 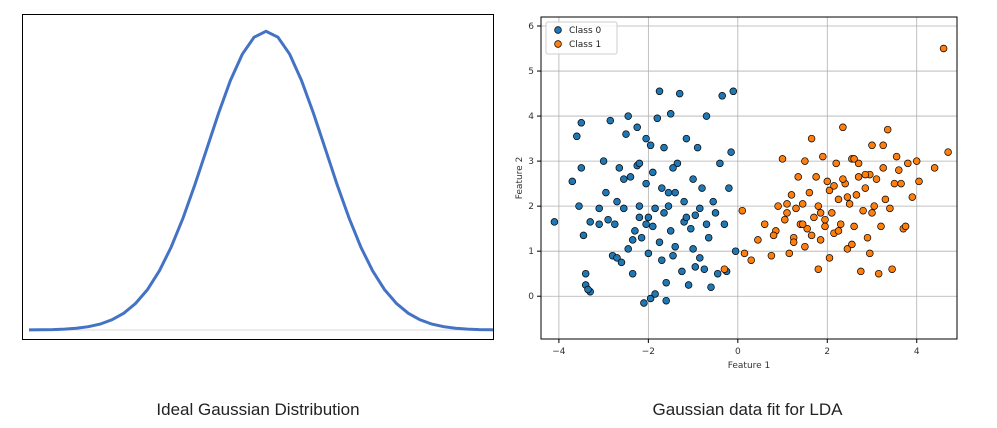 I want to click on left-caption: Ideal Gaussian Distribution, so click(x=258, y=409).